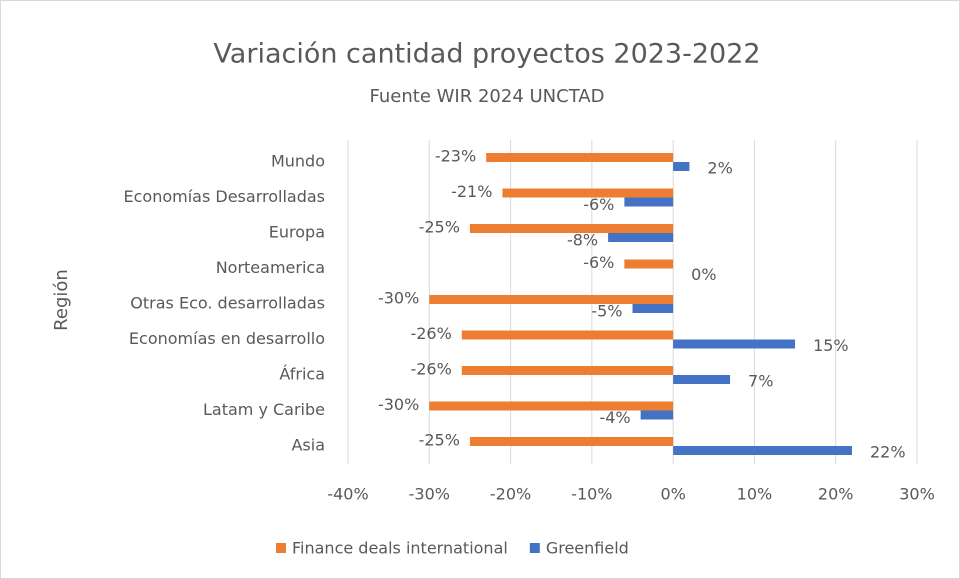 The height and width of the screenshot is (579, 960). Describe the element at coordinates (270, 267) in the screenshot. I see `y-tick-label: Norteamerica` at that location.